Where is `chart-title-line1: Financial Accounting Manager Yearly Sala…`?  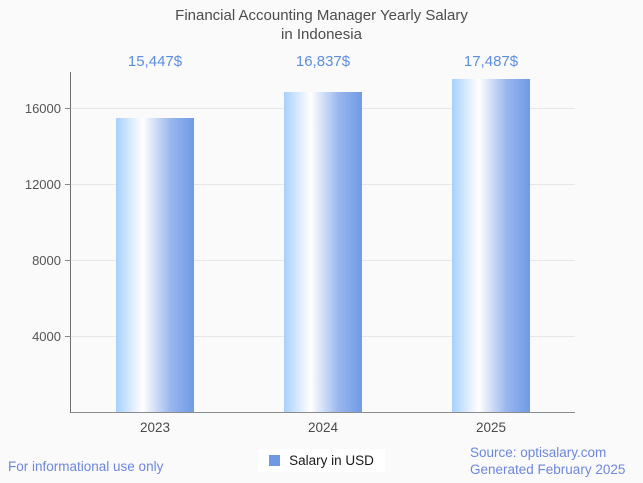
chart-title-line1: Financial Accounting Manager Yearly Sala… is located at coordinates (321, 15).